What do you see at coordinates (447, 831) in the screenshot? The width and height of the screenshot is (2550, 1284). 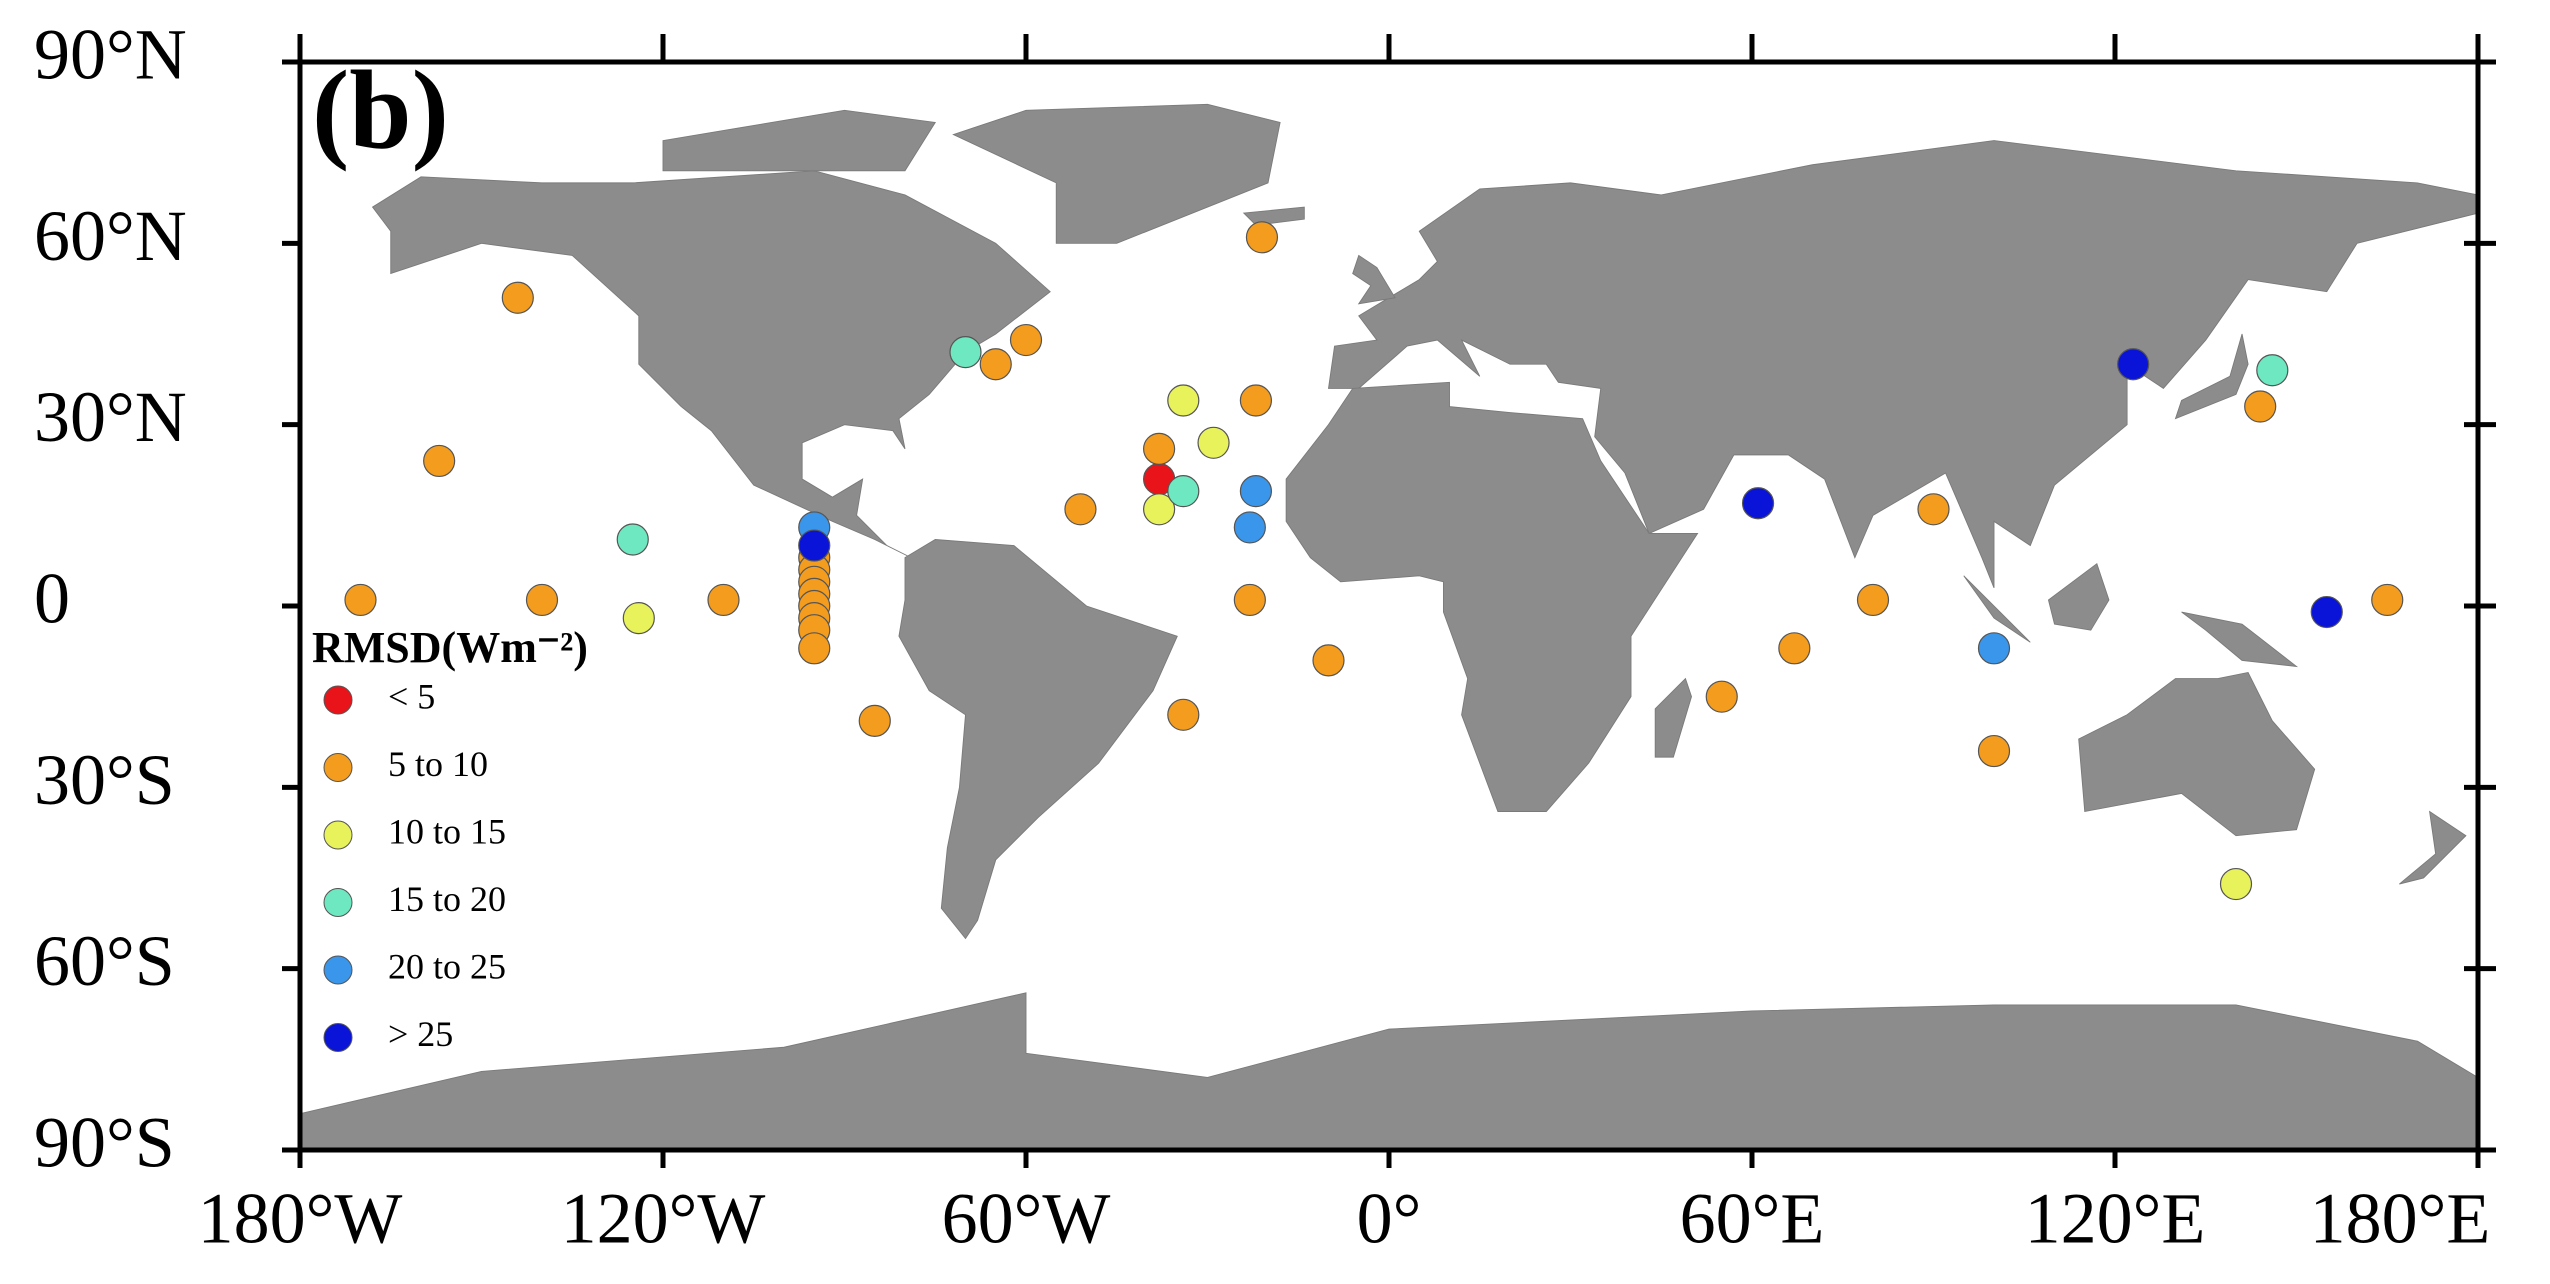 I see `legend-label: 10 to 15` at bounding box center [447, 831].